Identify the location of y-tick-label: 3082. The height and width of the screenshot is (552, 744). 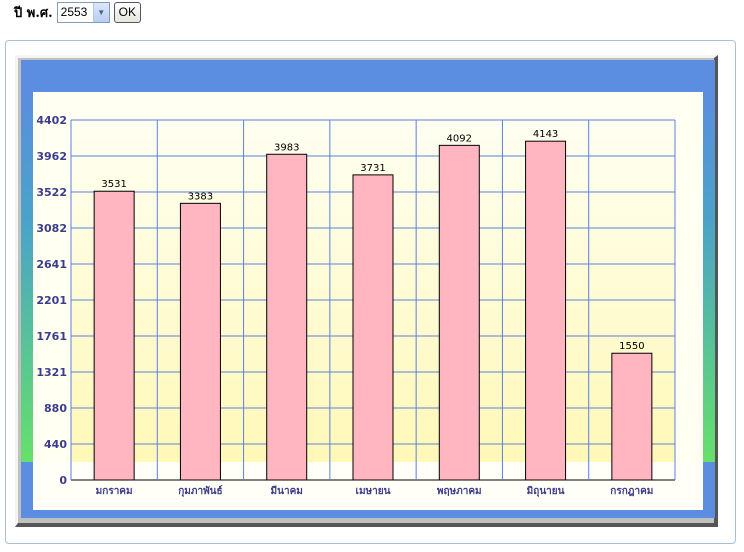
(51, 228).